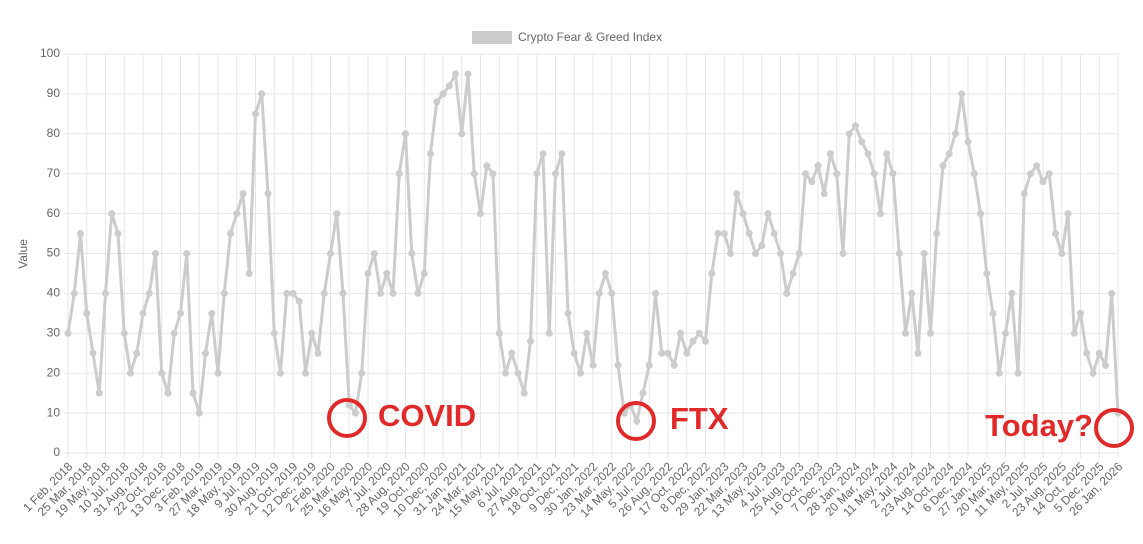 The image size is (1143, 544). What do you see at coordinates (1114, 428) in the screenshot?
I see `annotation-circle` at bounding box center [1114, 428].